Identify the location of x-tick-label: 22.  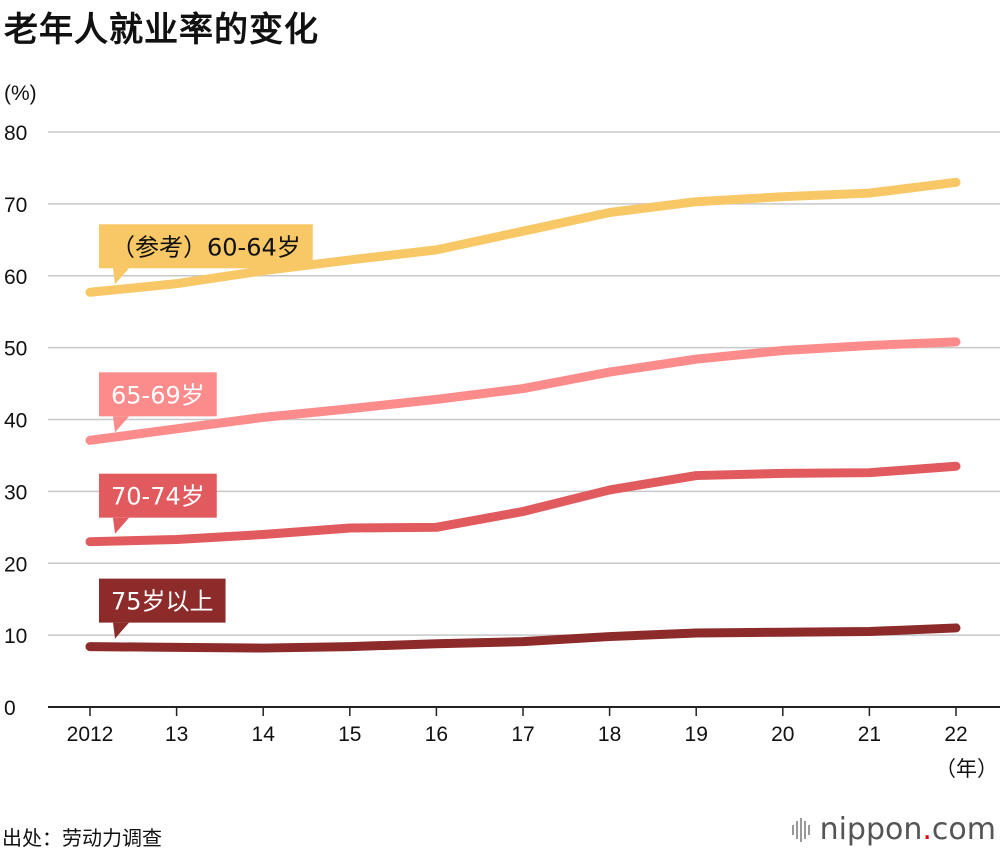
(955, 734).